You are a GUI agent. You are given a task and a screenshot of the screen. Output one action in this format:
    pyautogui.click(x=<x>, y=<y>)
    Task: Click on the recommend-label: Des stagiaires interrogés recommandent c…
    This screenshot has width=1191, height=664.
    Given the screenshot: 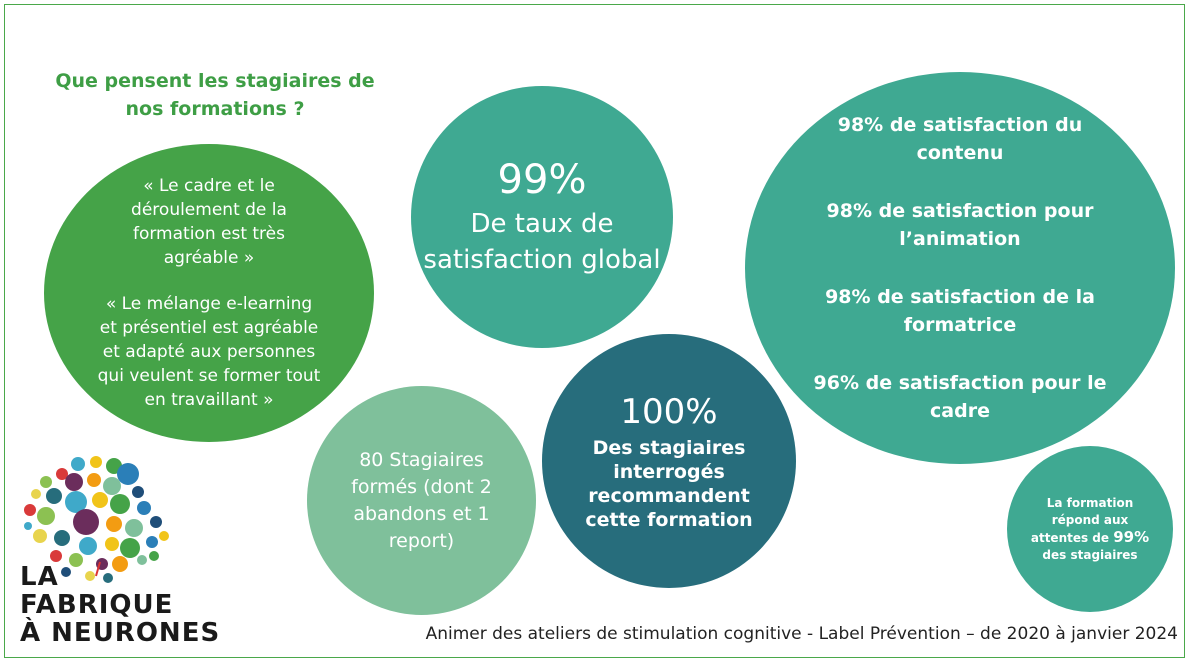 What is the action you would take?
    pyautogui.click(x=669, y=484)
    